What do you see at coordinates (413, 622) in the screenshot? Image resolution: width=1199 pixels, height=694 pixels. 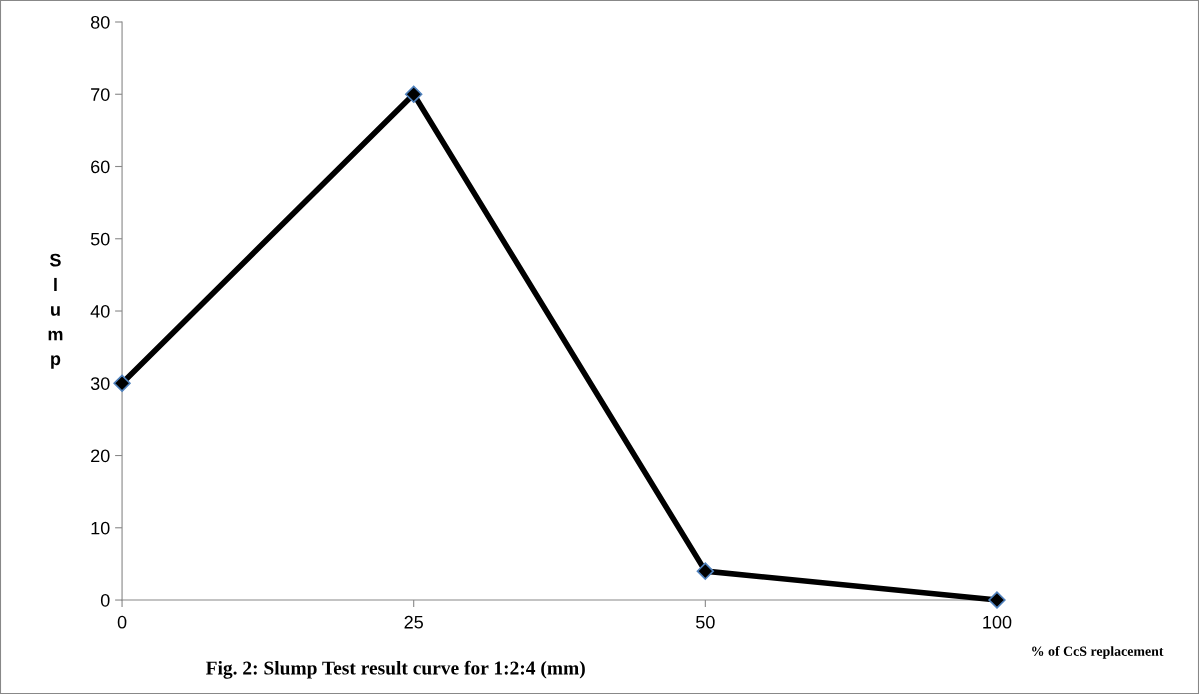 I see `x-tick-label: 25` at bounding box center [413, 622].